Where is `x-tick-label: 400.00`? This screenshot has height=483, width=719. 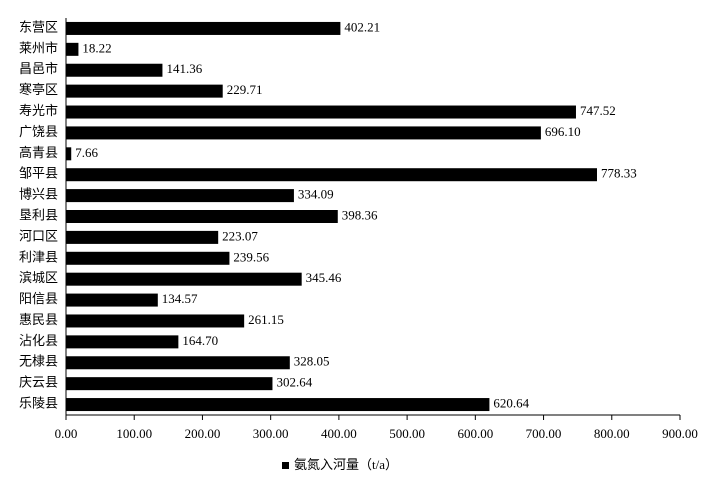
x-tick-label: 400.00 is located at coordinates (339, 433).